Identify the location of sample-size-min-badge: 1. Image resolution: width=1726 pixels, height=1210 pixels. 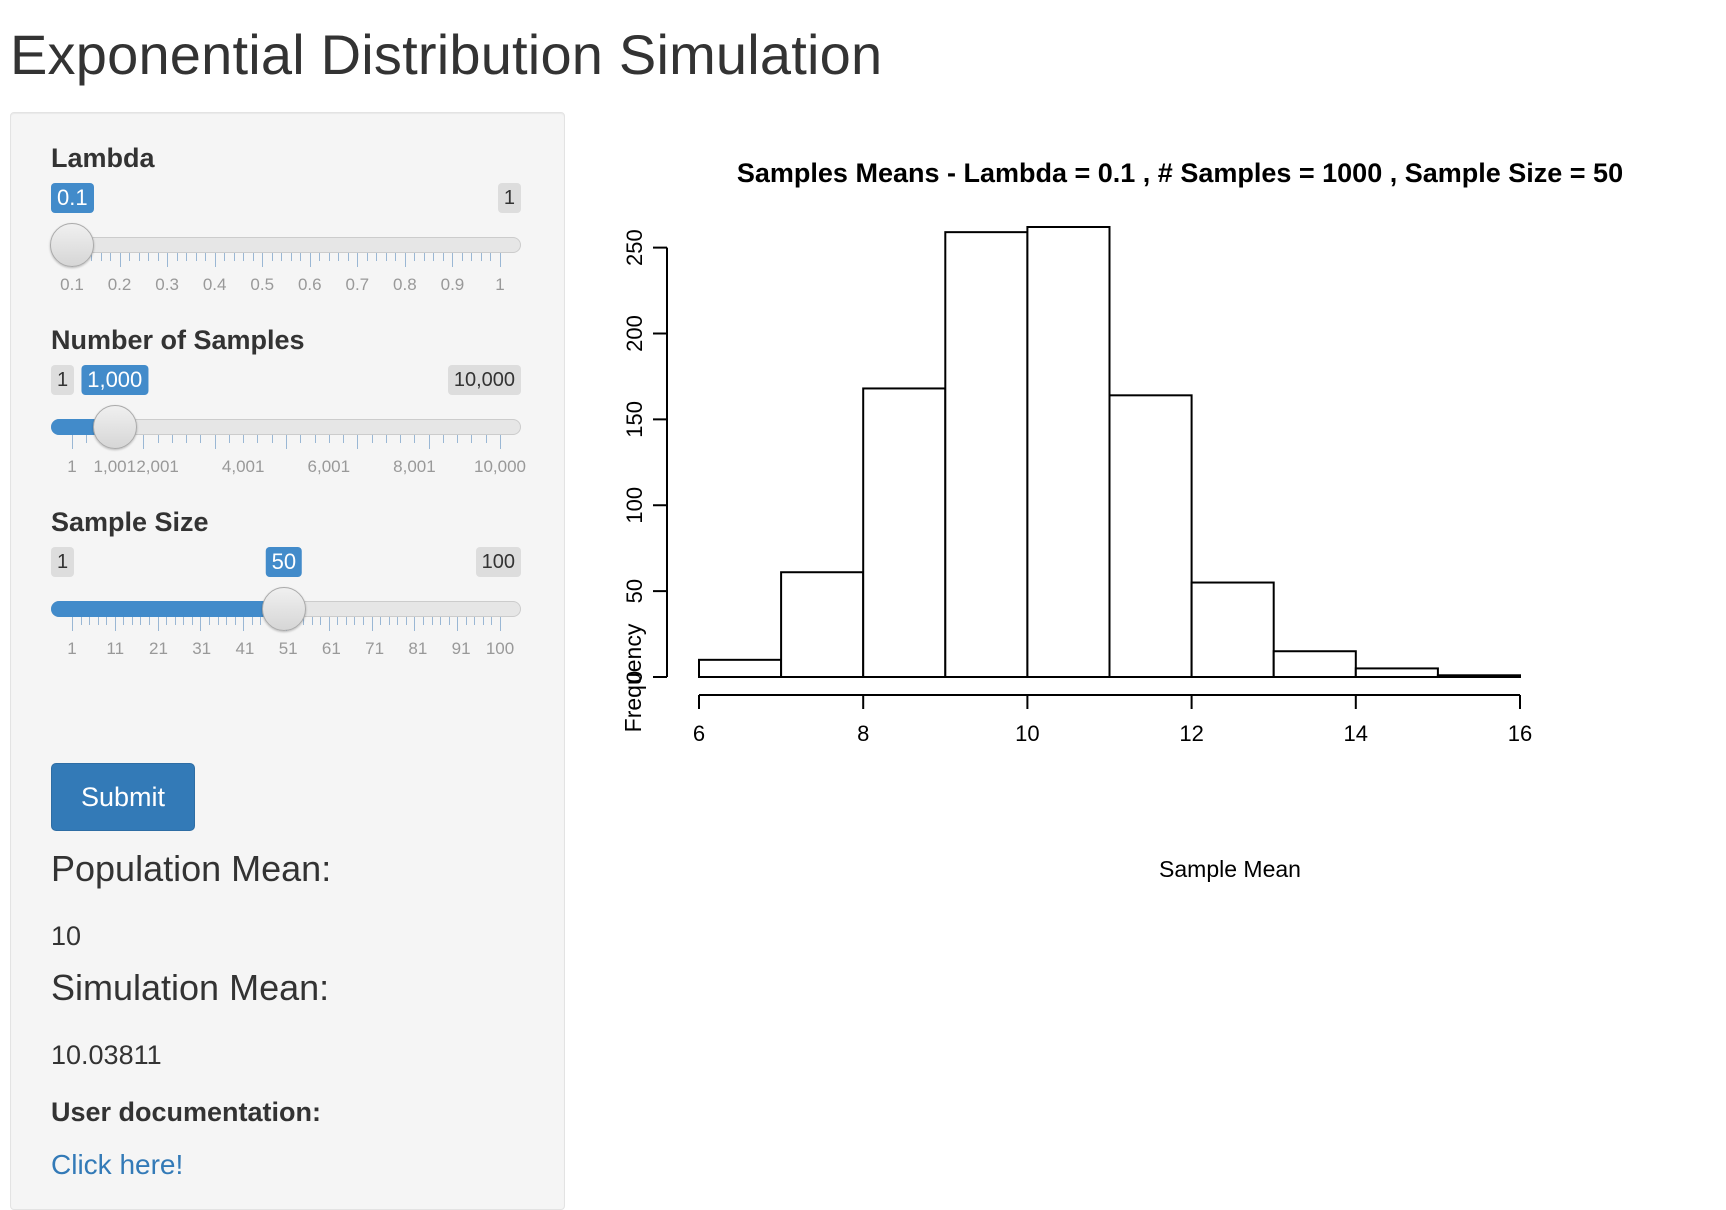
(63, 562).